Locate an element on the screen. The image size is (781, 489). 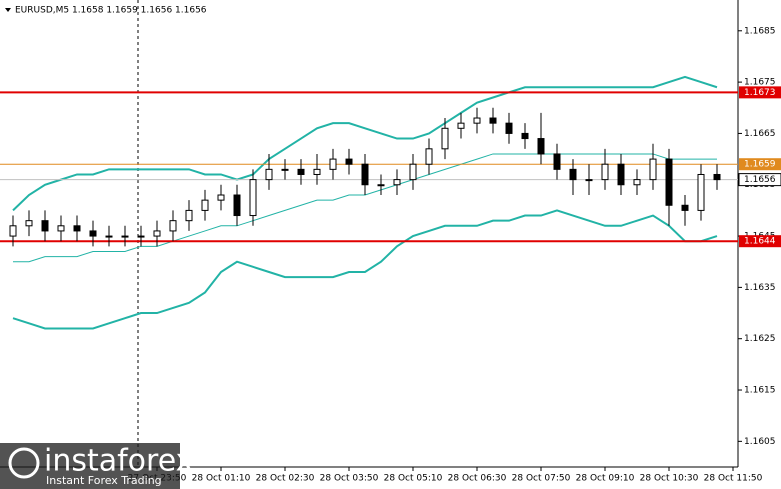
x-tick-label: 28 Oct 09:10 is located at coordinates (605, 479).